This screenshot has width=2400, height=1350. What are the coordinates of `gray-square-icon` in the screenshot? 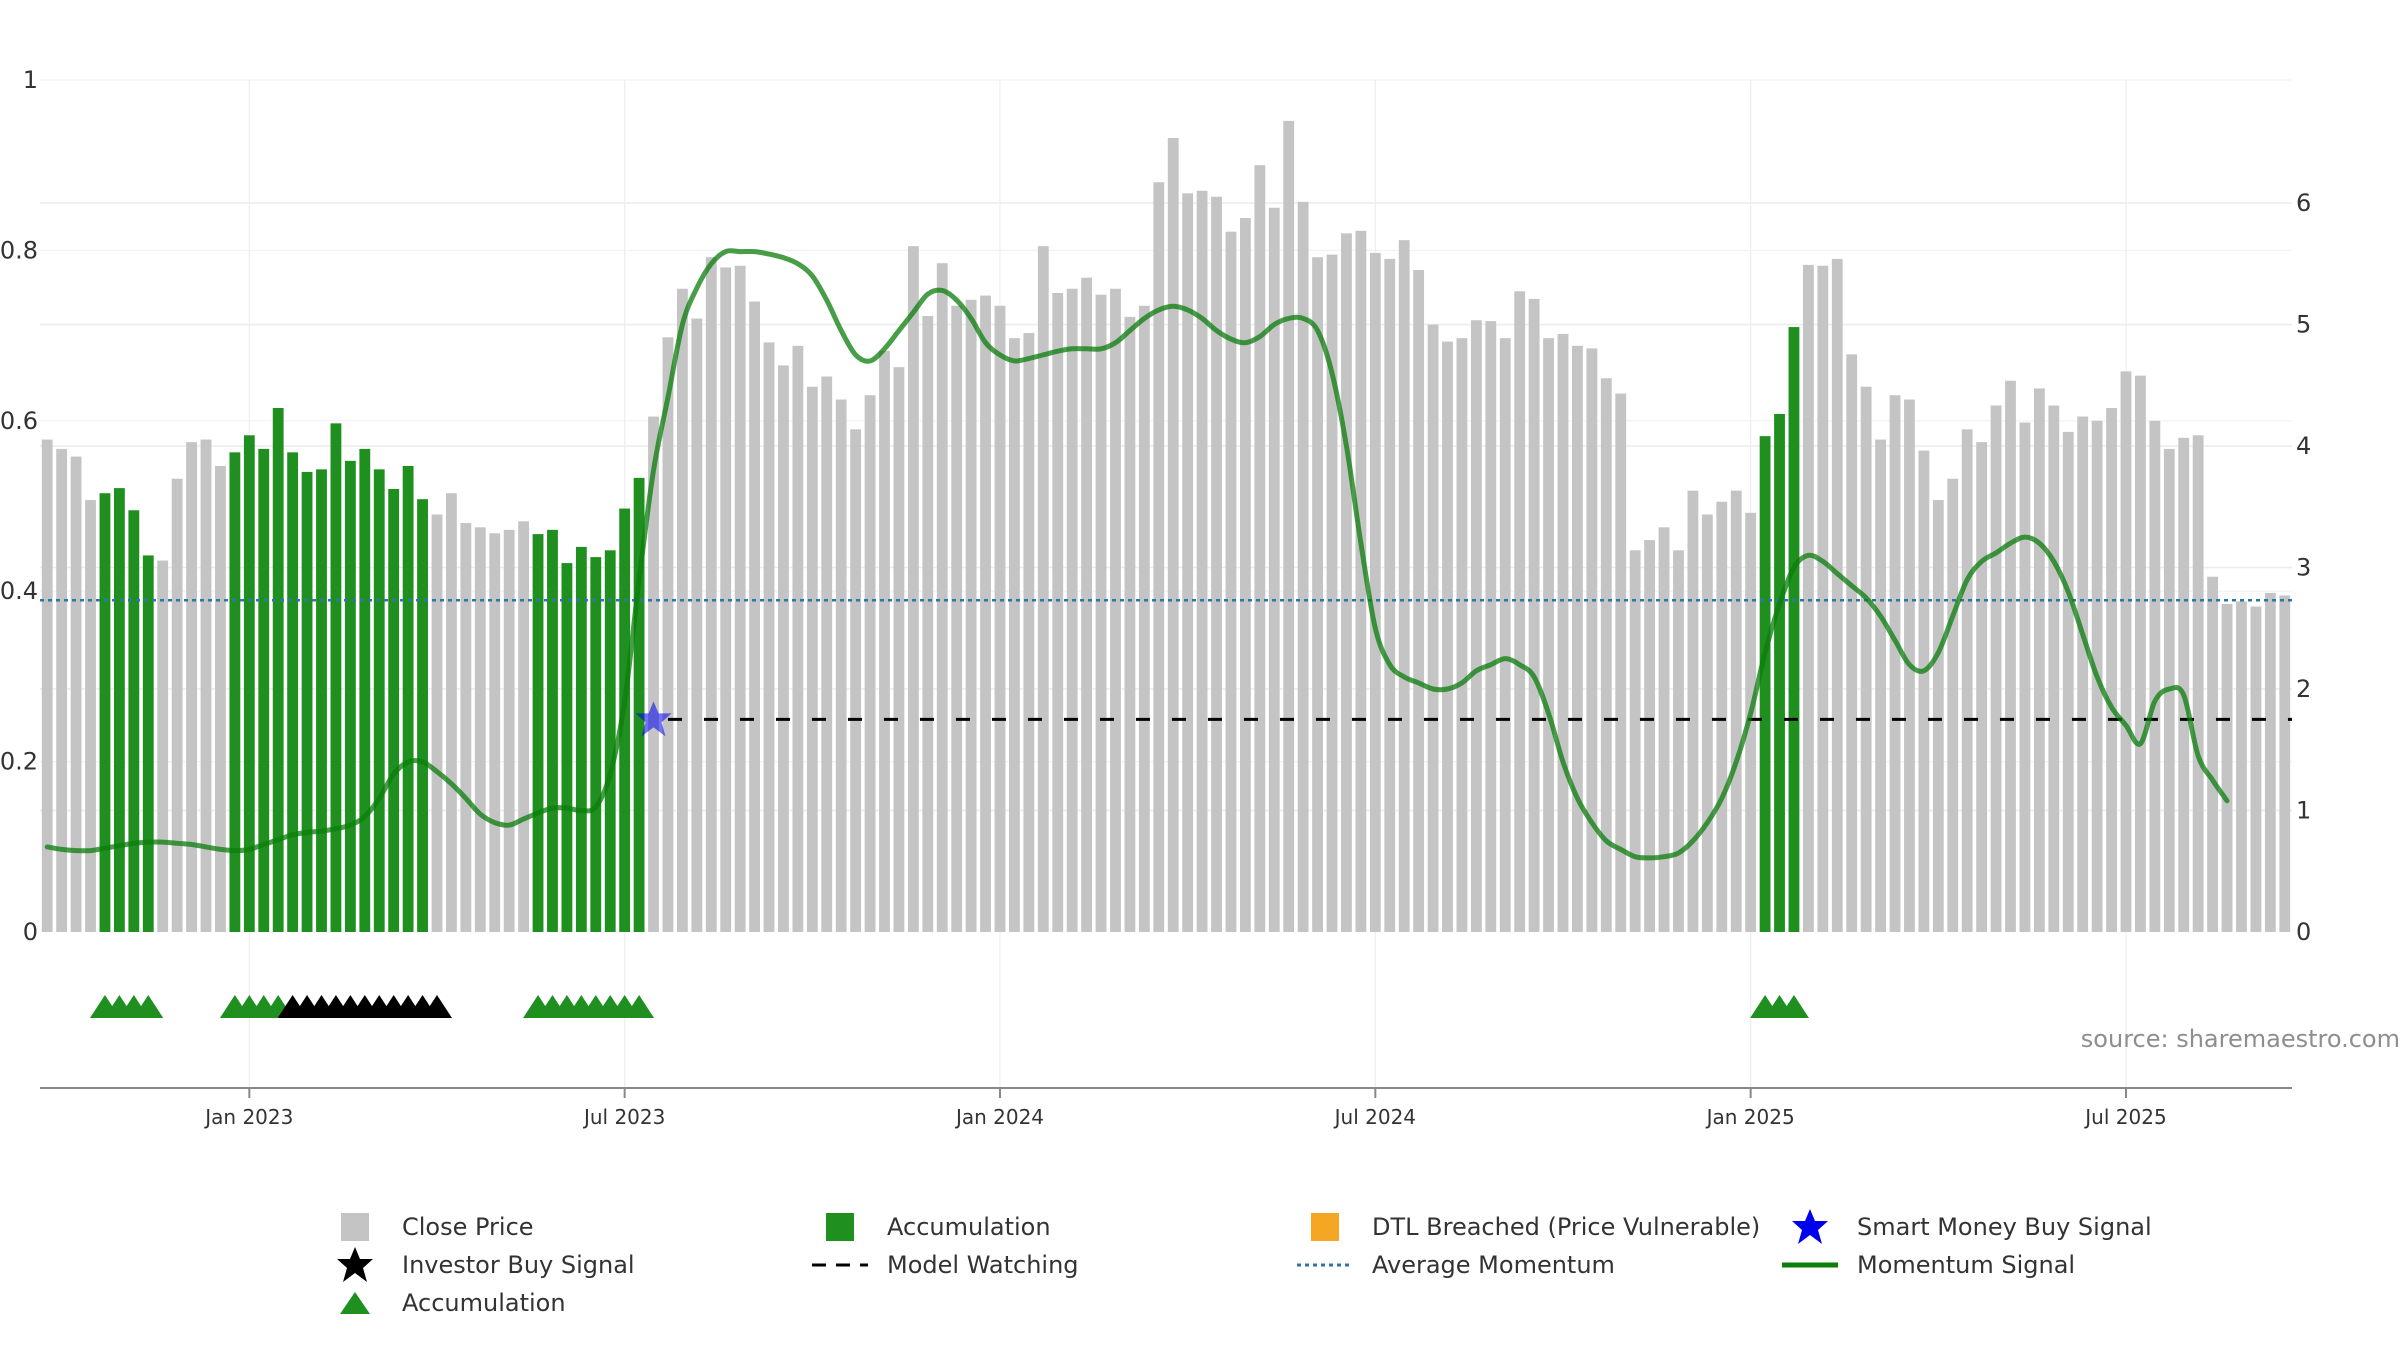 It's located at (355, 1227).